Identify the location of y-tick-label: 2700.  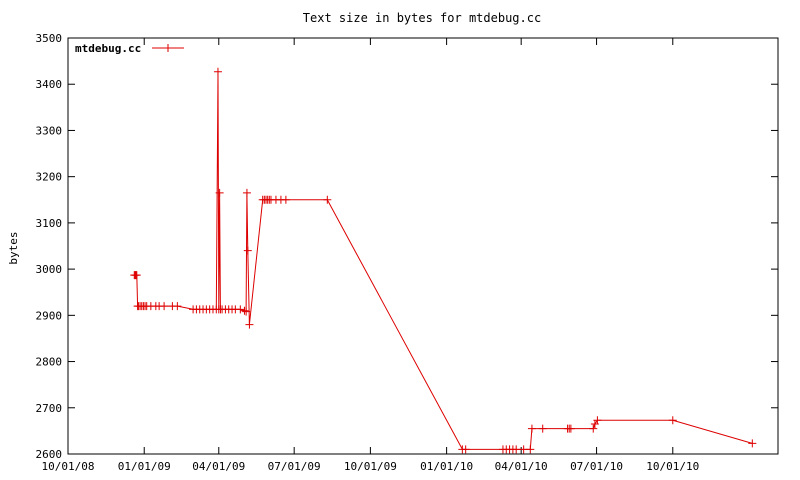
(49, 408).